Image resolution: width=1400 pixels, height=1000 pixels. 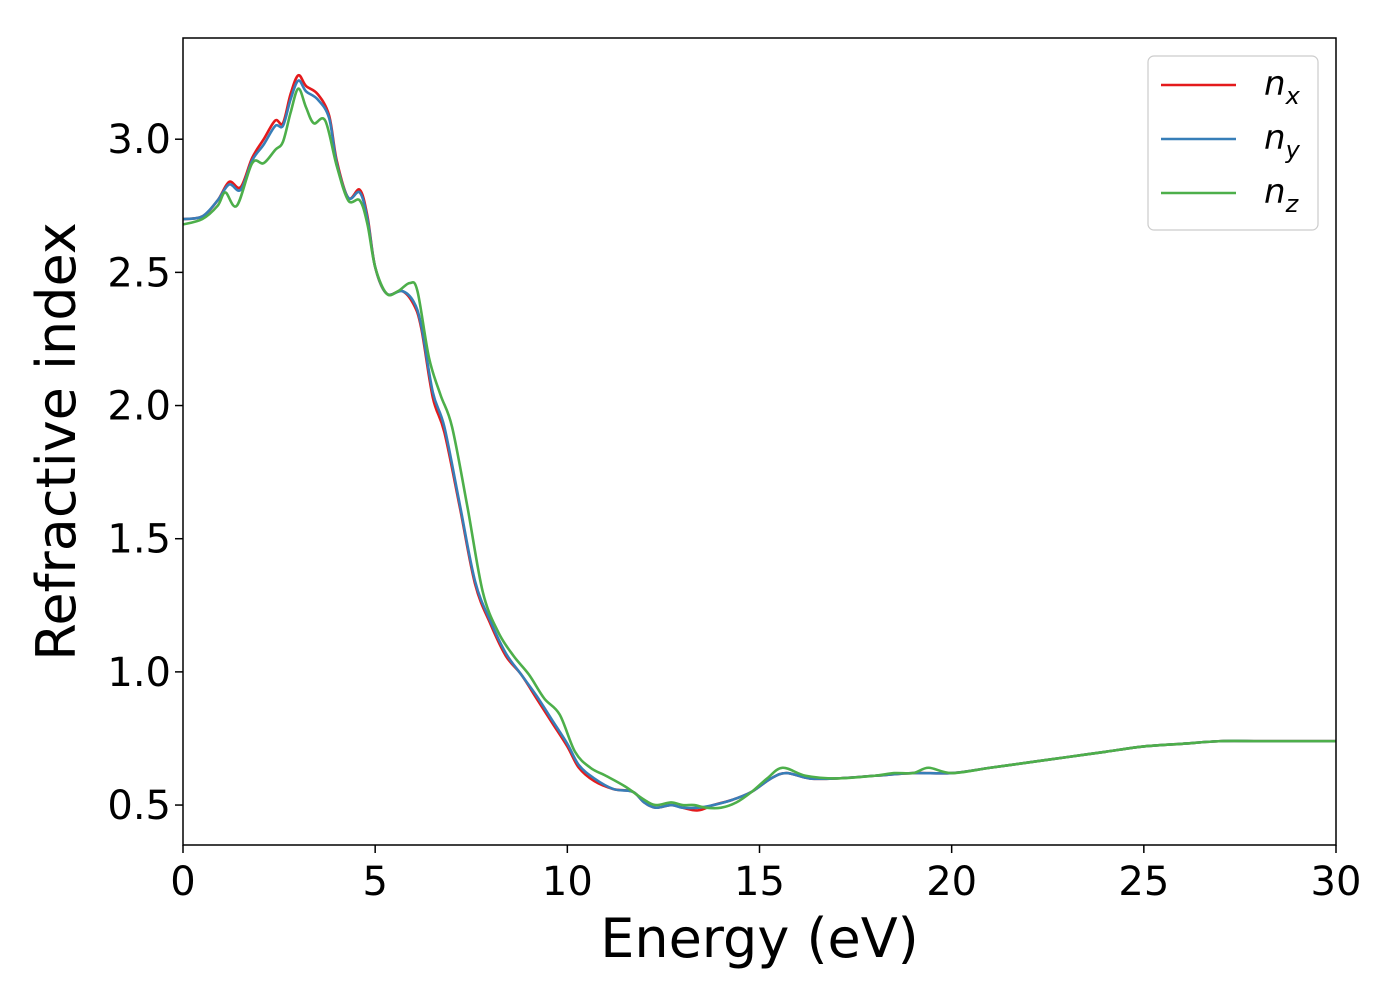 I want to click on y-axis-label: Refractive index, so click(x=56, y=441).